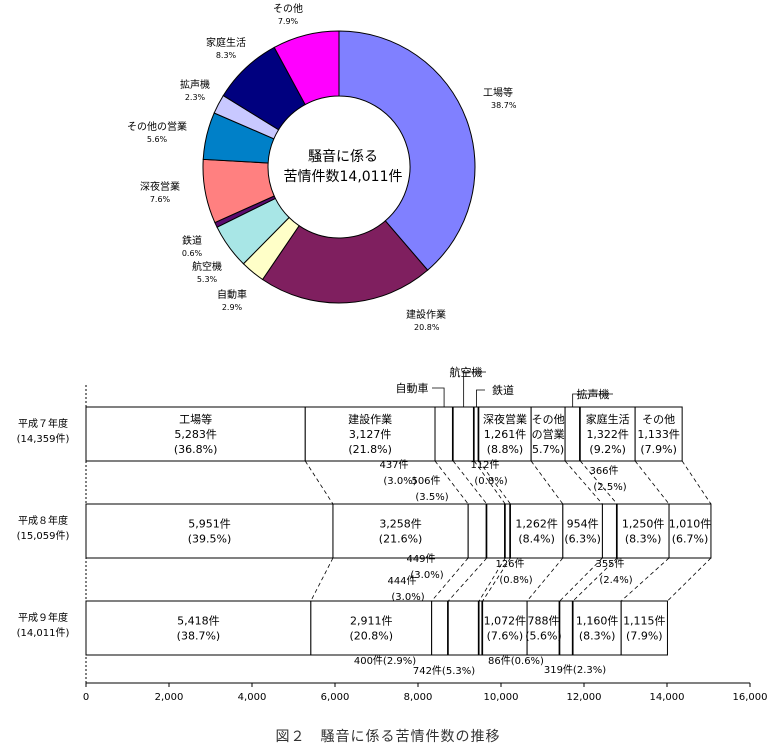 This screenshot has height=755, width=776. What do you see at coordinates (503, 390) in the screenshot?
I see `top-label-2: 鉄道` at bounding box center [503, 390].